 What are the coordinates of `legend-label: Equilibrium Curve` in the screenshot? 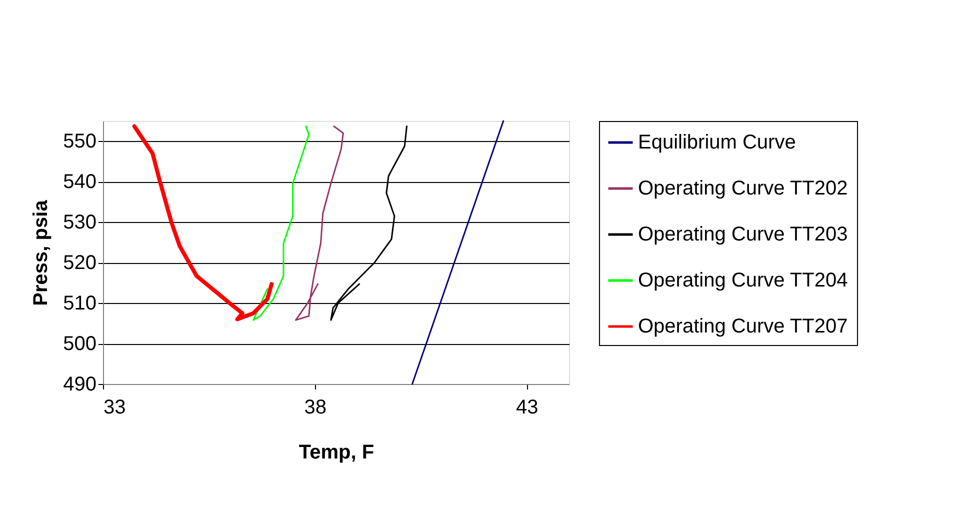 It's located at (717, 143).